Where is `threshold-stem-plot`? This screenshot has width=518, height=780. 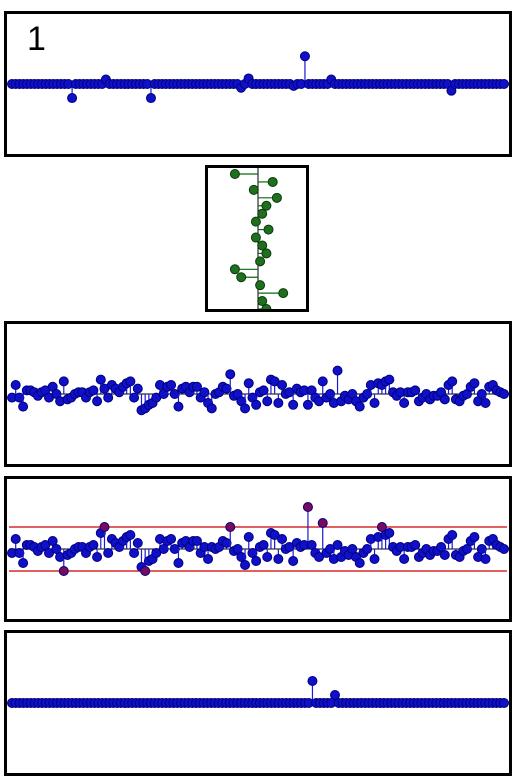
threshold-stem-plot is located at coordinates (258, 539).